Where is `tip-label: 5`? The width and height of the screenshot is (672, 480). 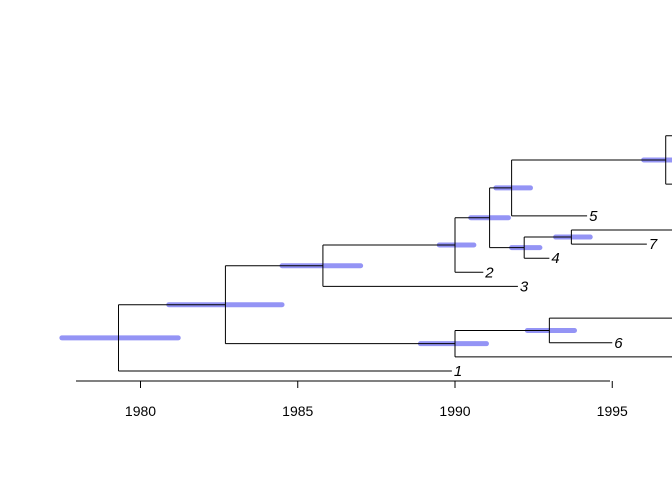
tip-label: 5 is located at coordinates (593, 216).